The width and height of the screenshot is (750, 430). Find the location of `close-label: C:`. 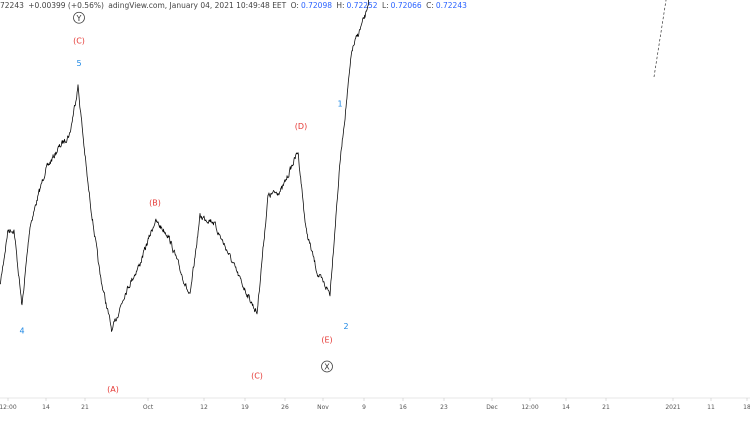

close-label: C: is located at coordinates (430, 5).